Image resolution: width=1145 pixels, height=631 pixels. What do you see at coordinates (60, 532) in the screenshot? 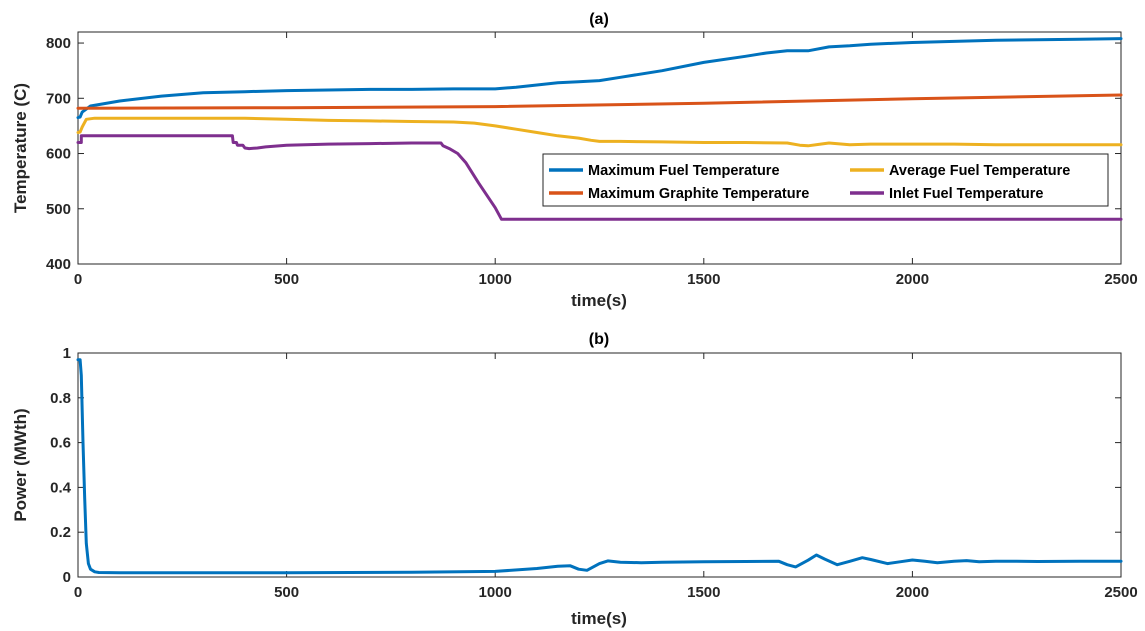
I see `y-tick-label: 0.2` at bounding box center [60, 532].